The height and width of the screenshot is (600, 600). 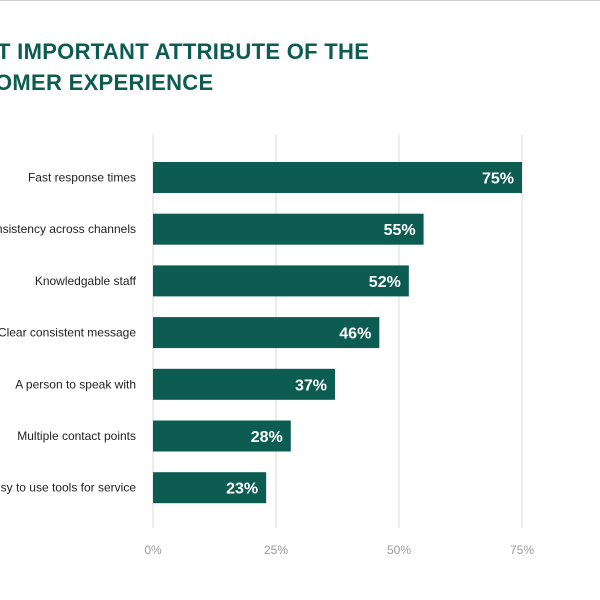 What do you see at coordinates (107, 82) in the screenshot?
I see `chart-title-line-2: OMER EXPERIENCE` at bounding box center [107, 82].